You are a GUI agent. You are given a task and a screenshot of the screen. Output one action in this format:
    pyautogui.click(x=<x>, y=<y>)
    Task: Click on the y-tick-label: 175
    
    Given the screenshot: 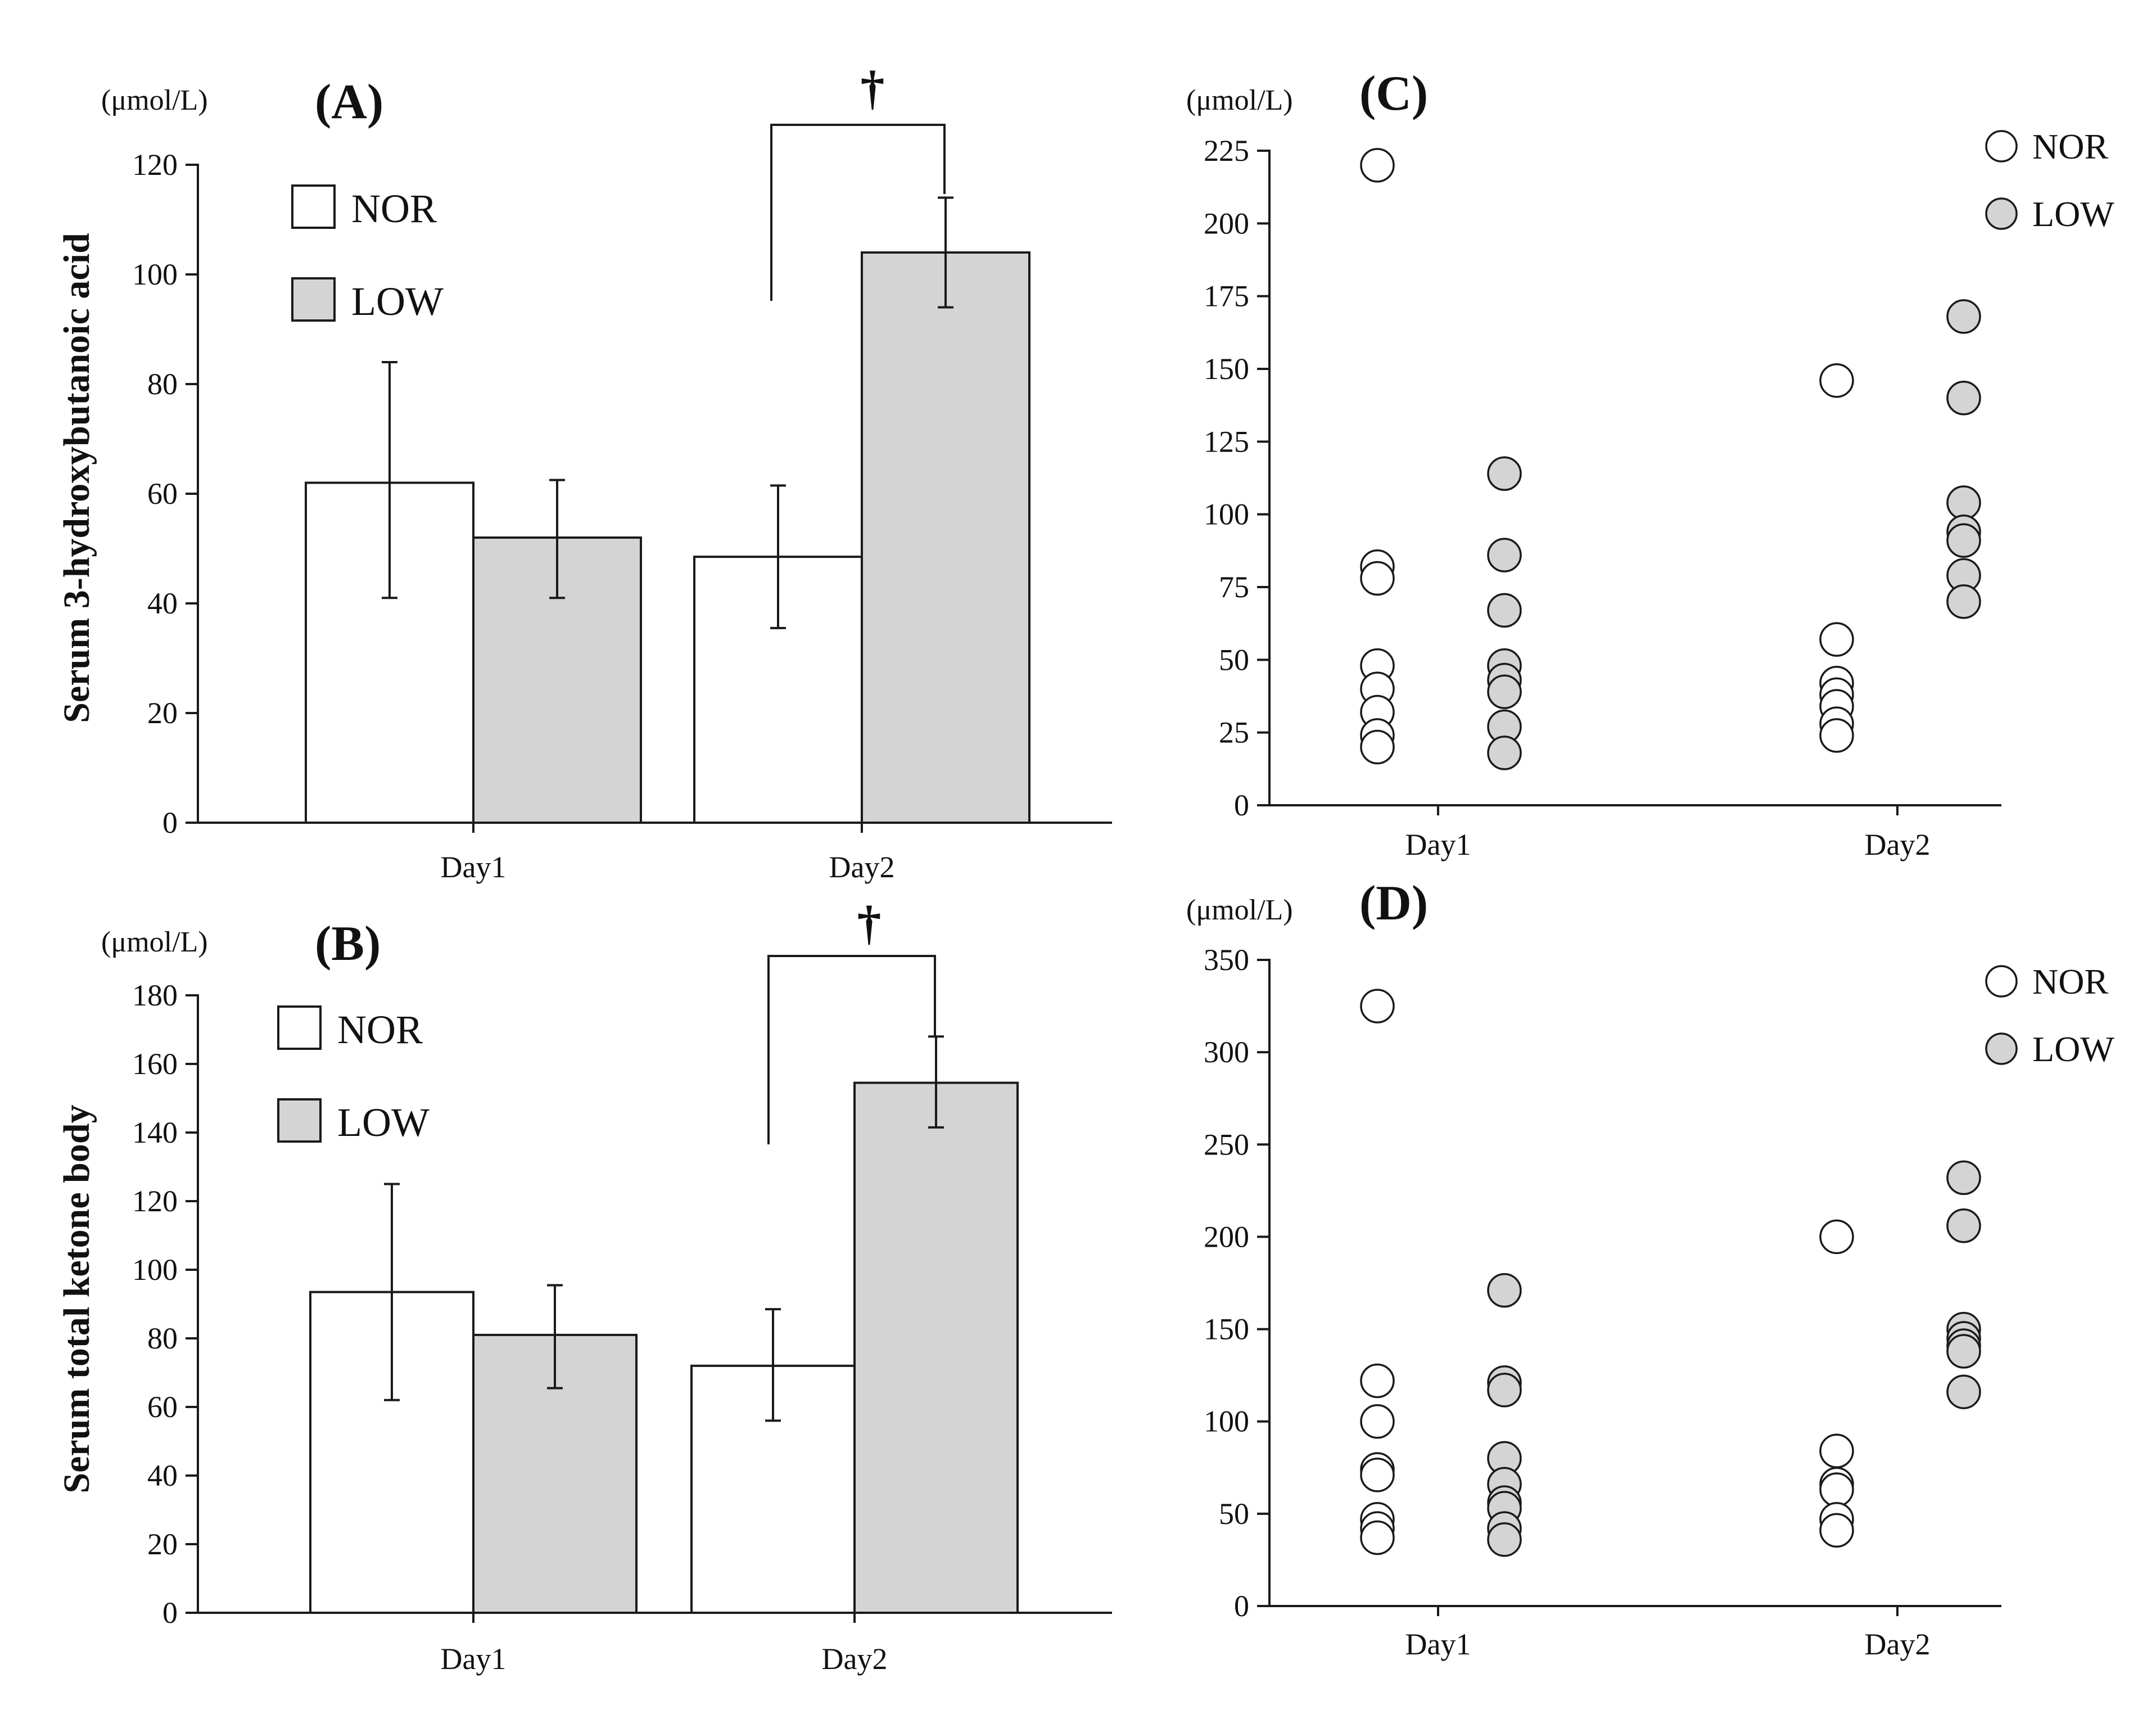 What is the action you would take?
    pyautogui.click(x=1227, y=296)
    